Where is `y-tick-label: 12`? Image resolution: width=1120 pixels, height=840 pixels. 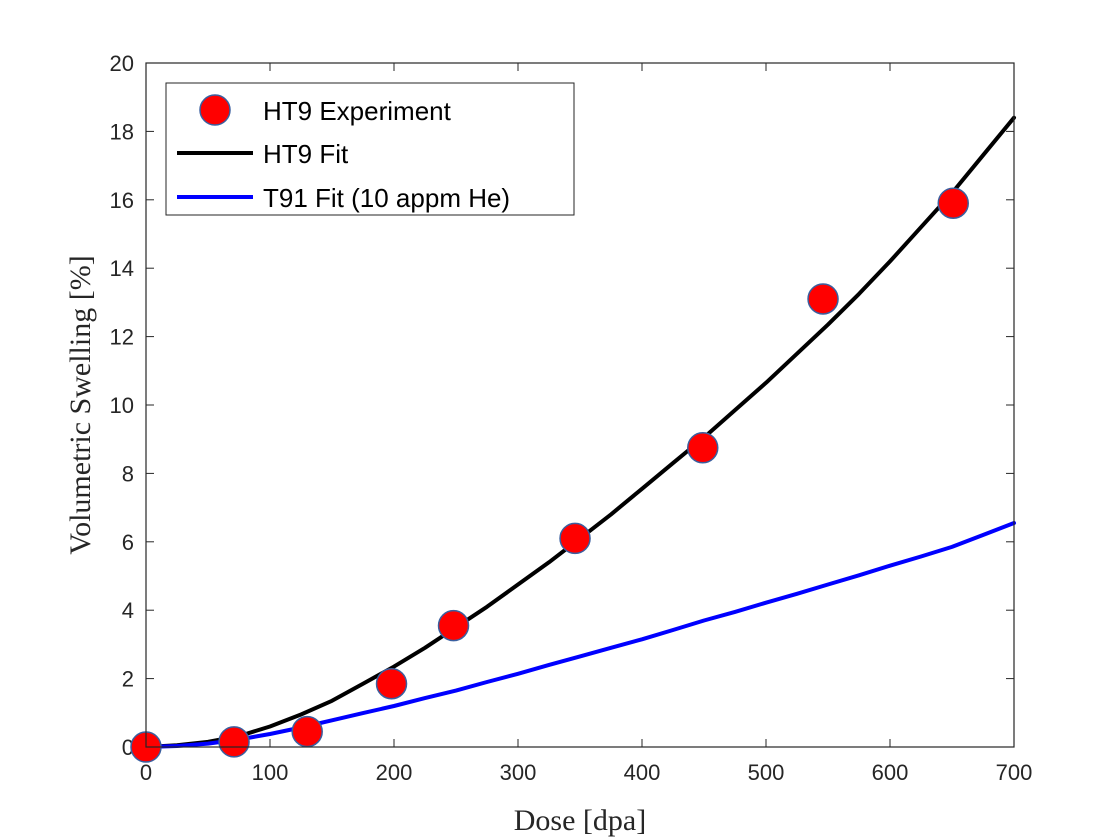 y-tick-label: 12 is located at coordinates (122, 337).